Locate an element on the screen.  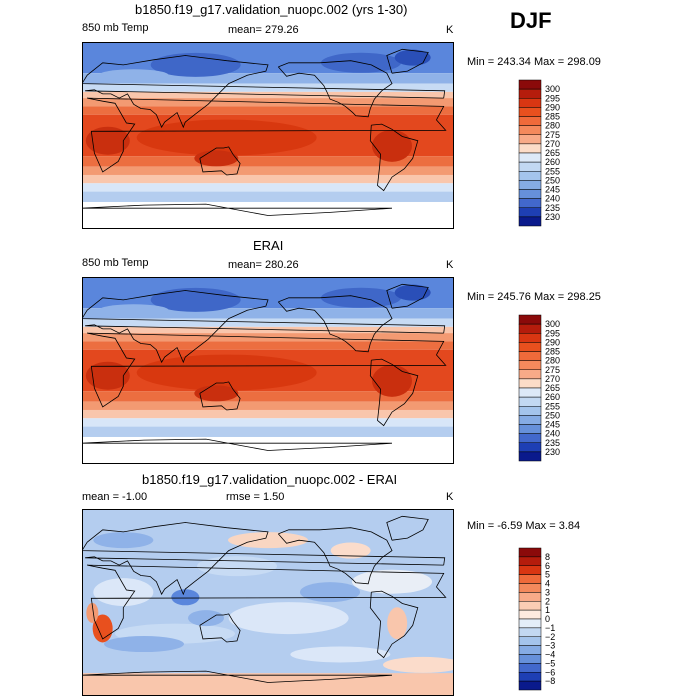
colorbar-tick-label: 300 is located at coordinates (552, 324).